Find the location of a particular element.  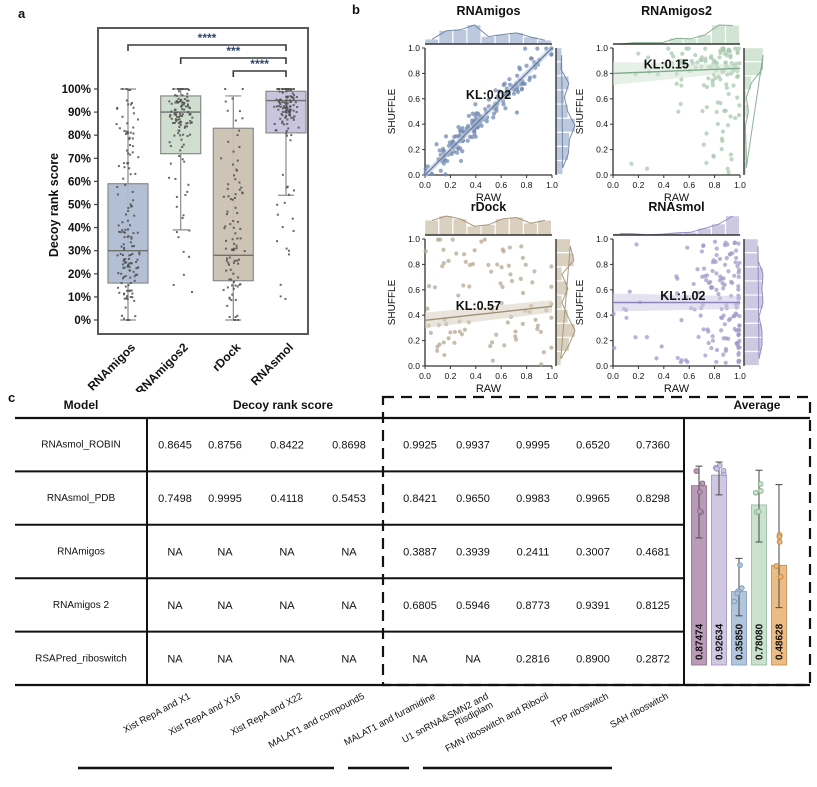

table-header-average: Average is located at coordinates (757, 405).